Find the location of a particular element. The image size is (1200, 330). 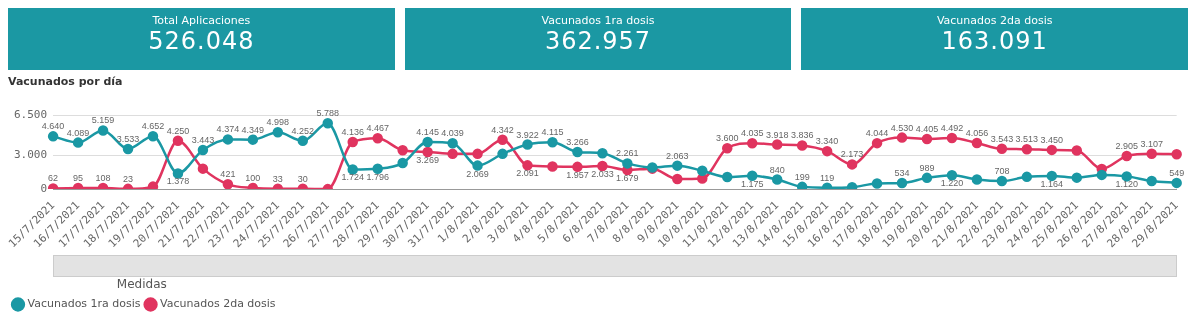

data-label: 2.063 is located at coordinates (677, 155).